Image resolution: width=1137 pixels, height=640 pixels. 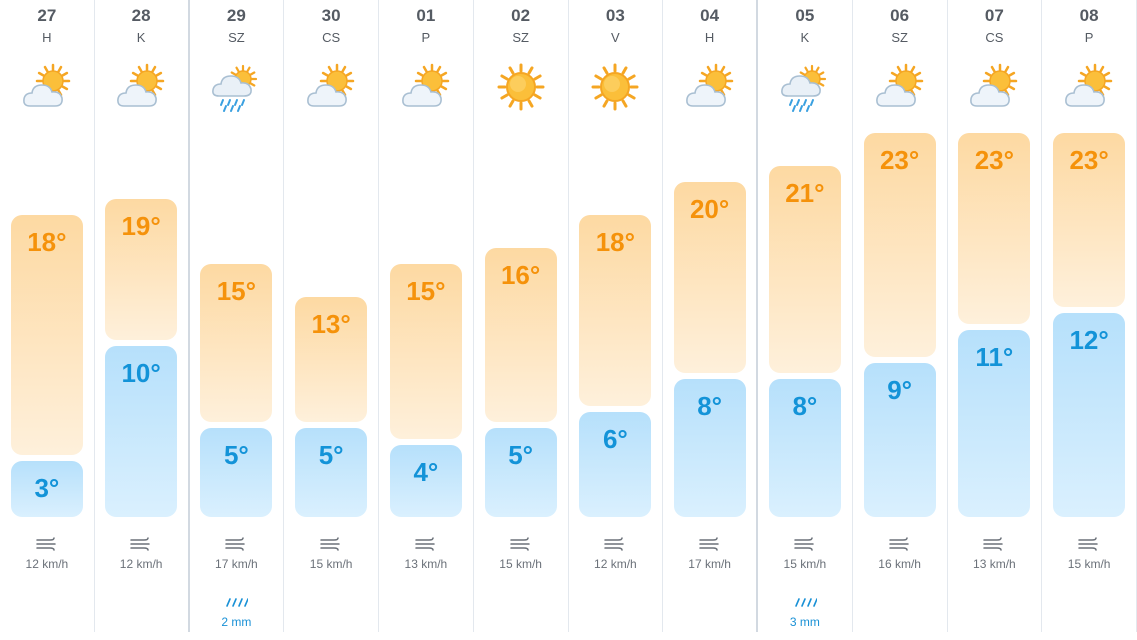 I want to click on forecast-day: 05 K 21° 8°, so click(x=805, y=316).